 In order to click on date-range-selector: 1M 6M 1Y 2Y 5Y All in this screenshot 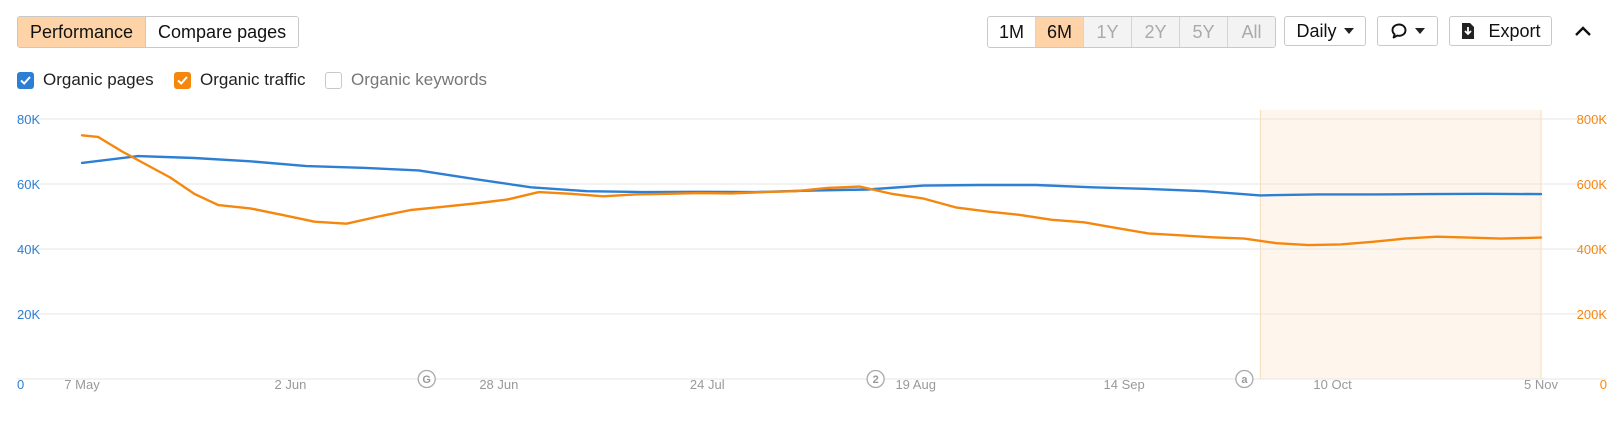, I will do `click(1131, 32)`.